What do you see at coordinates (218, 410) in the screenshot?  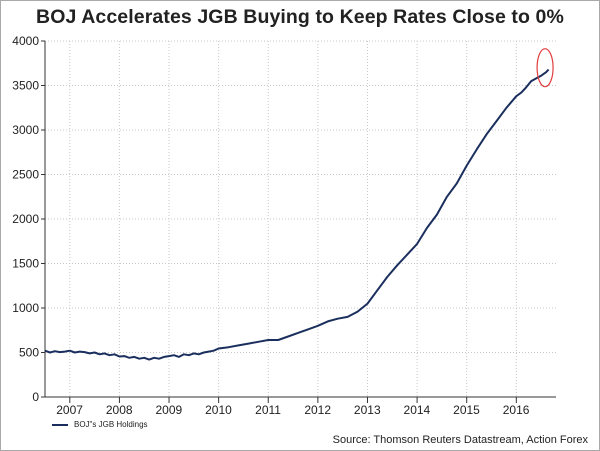 I see `x-tick-label: 2010` at bounding box center [218, 410].